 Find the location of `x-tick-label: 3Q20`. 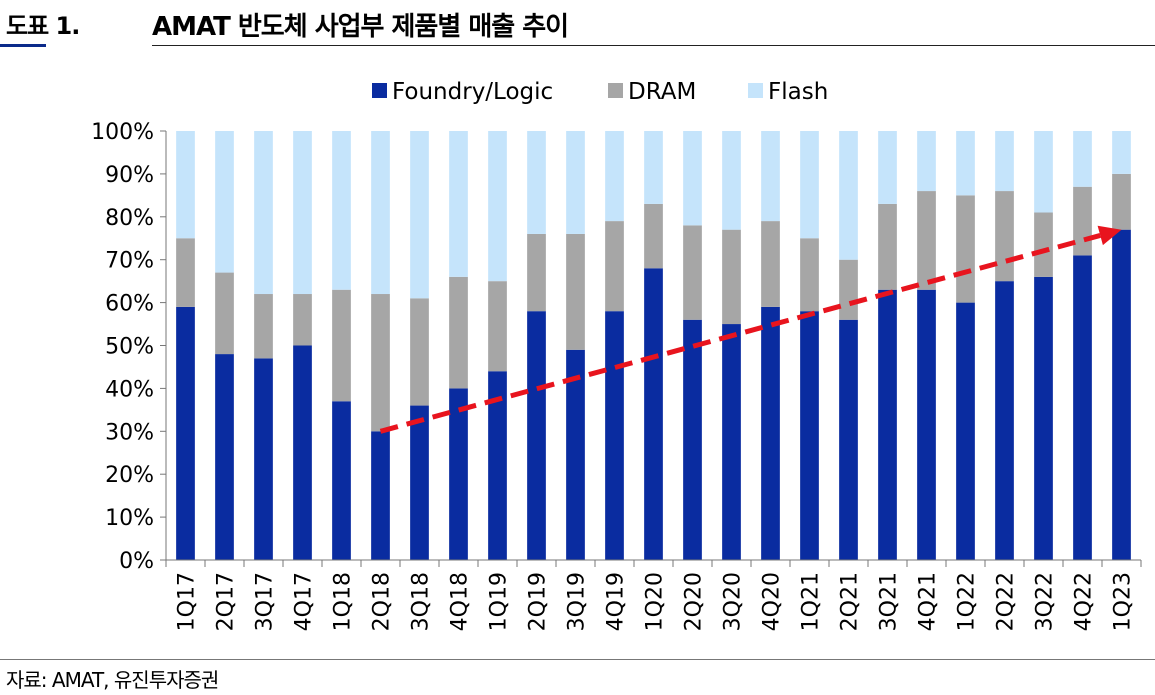

x-tick-label: 3Q20 is located at coordinates (733, 601).